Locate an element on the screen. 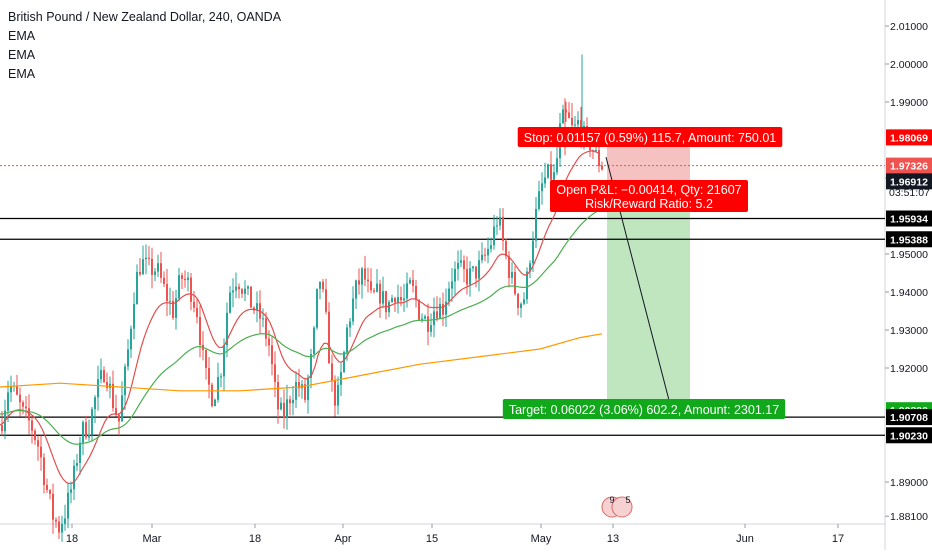  entry-price-badge-text: 1.96912 is located at coordinates (909, 182).